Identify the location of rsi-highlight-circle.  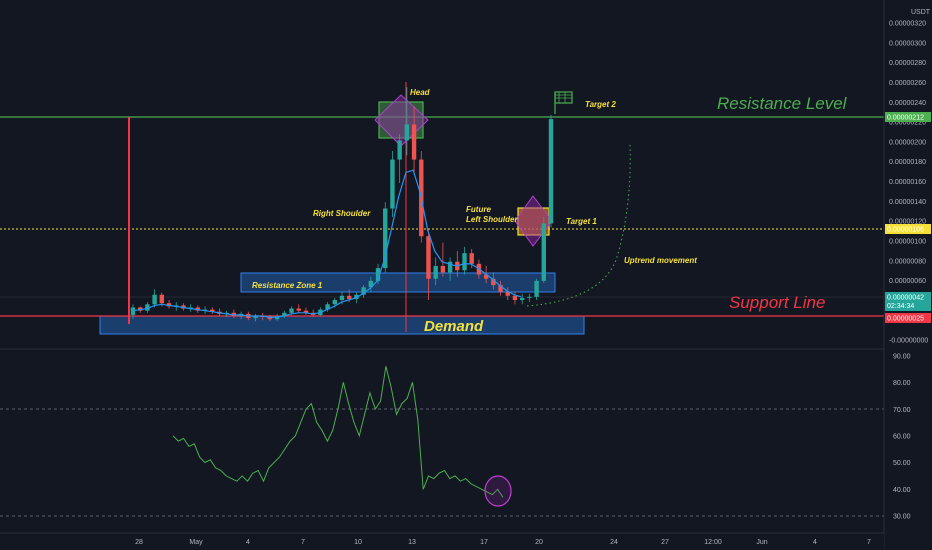
(498, 491).